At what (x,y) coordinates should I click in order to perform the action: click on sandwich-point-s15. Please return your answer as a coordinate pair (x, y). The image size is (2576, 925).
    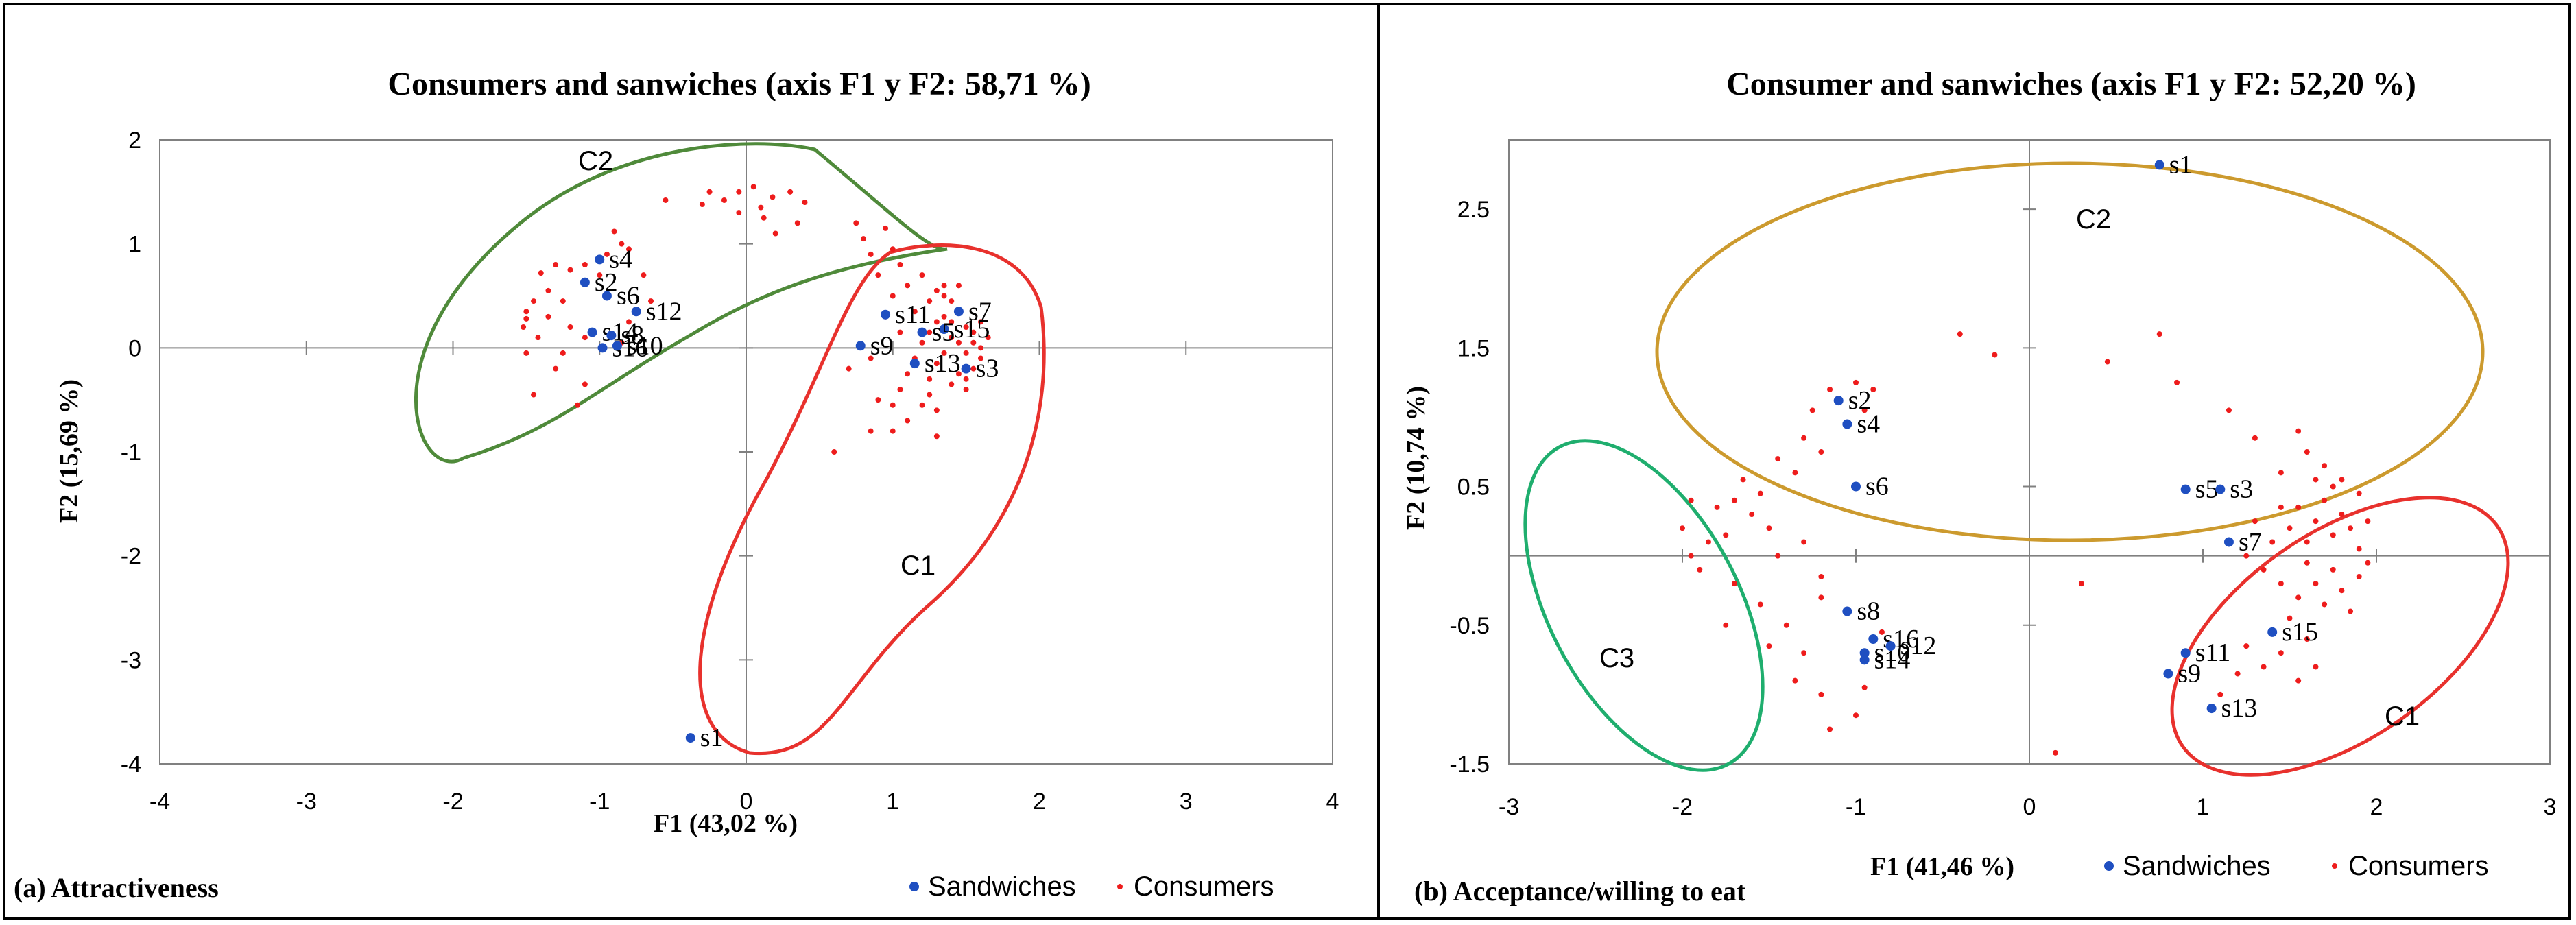
    Looking at the image, I should click on (944, 329).